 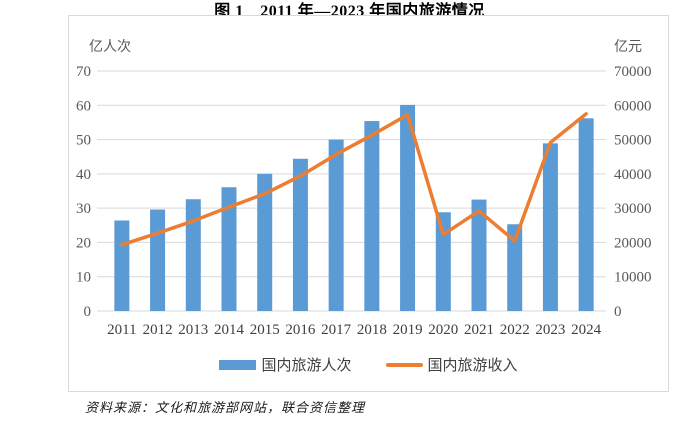 What do you see at coordinates (633, 243) in the screenshot?
I see `right-axis-tick-label: 20000` at bounding box center [633, 243].